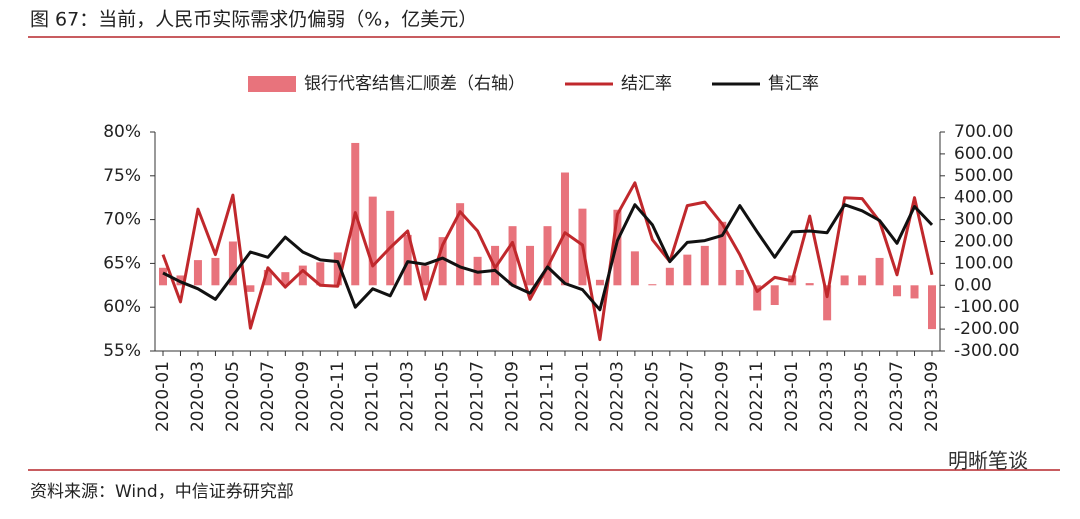 This screenshot has width=1080, height=519. What do you see at coordinates (652, 396) in the screenshot?
I see `x-tick-label: 2022-05` at bounding box center [652, 396].